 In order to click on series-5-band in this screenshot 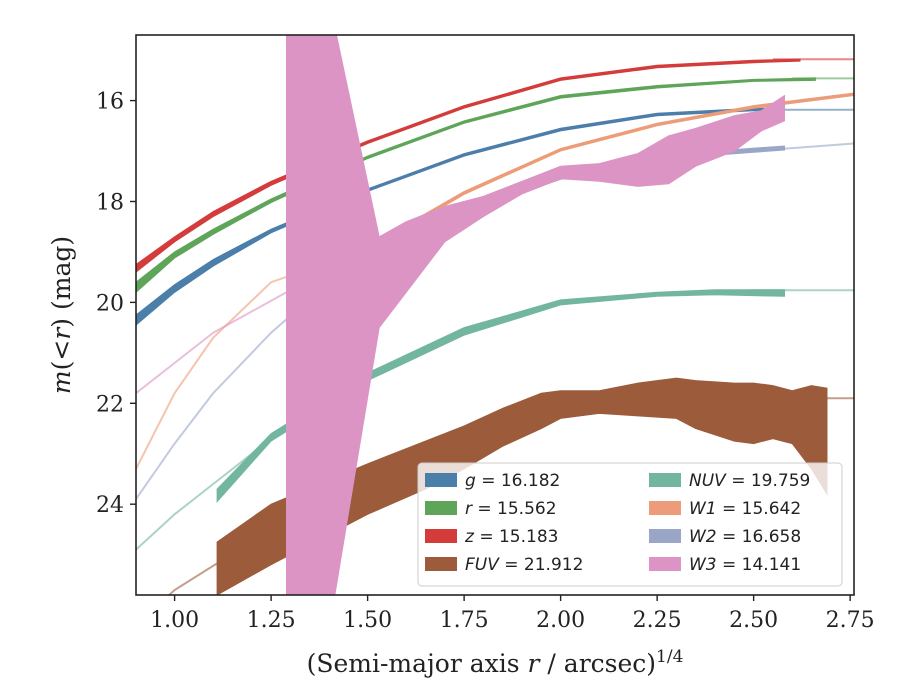, I will do `click(610, 172)`.